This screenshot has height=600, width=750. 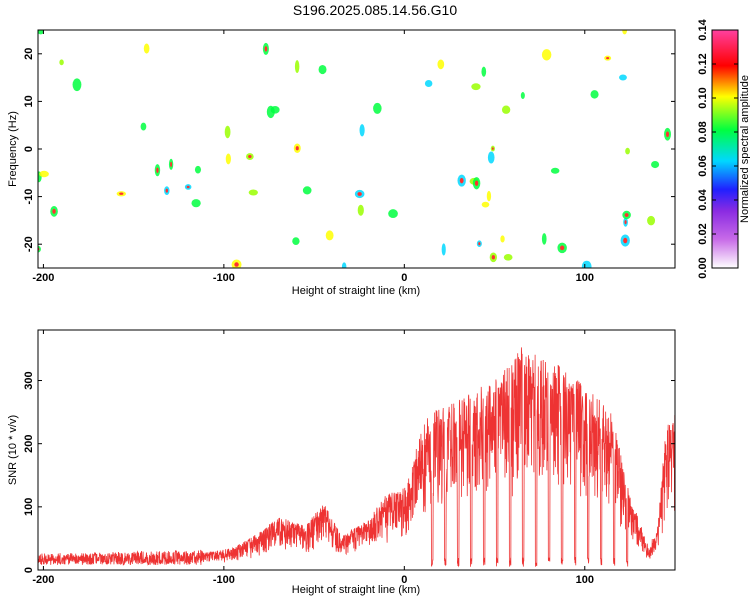 I want to click on heatmap-y-tick-label: -10, so click(x=29, y=197).